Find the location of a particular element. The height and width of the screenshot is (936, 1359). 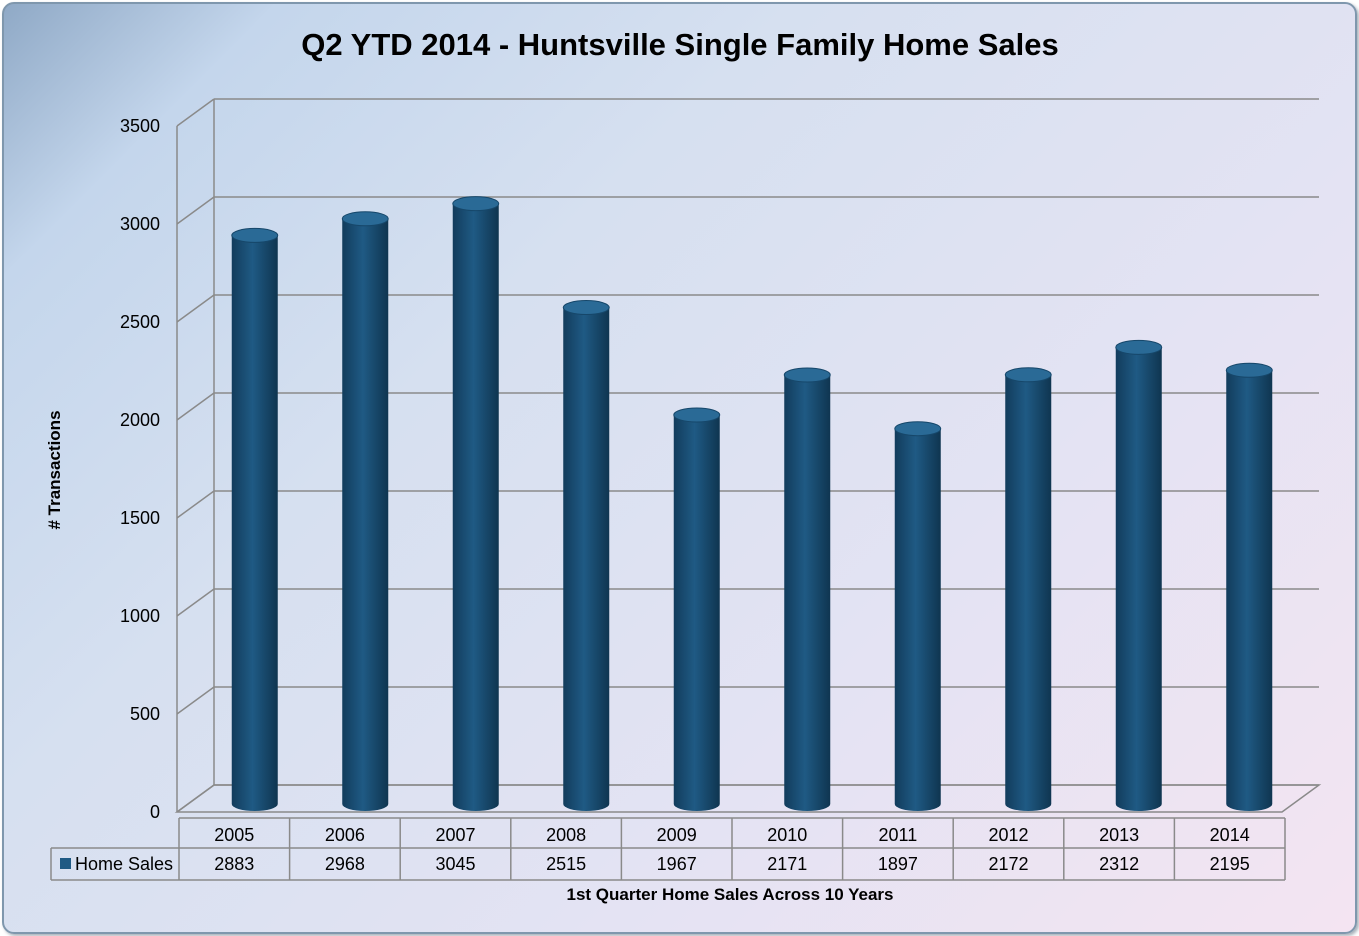

y-tick-label: 3500 is located at coordinates (140, 126).